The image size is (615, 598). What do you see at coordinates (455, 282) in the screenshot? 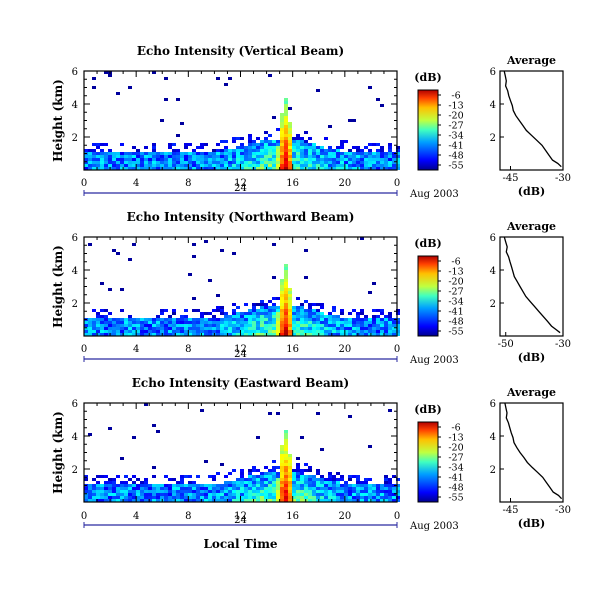
I see `colorbar-tick-label: -20` at bounding box center [455, 282].